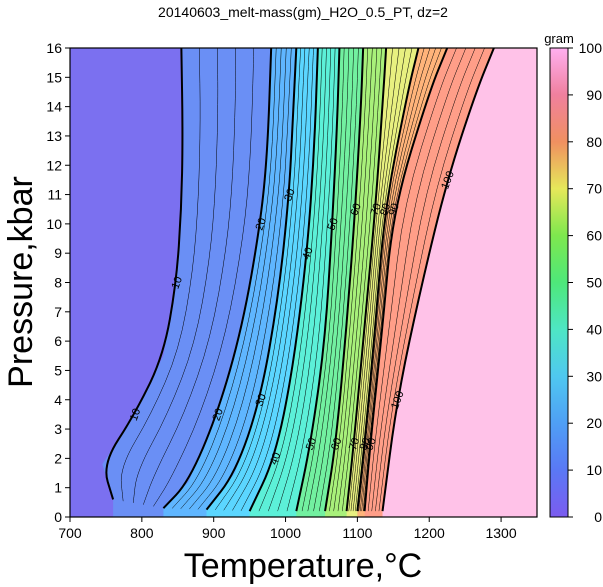  I want to click on x-tick-label: 800, so click(142, 533).